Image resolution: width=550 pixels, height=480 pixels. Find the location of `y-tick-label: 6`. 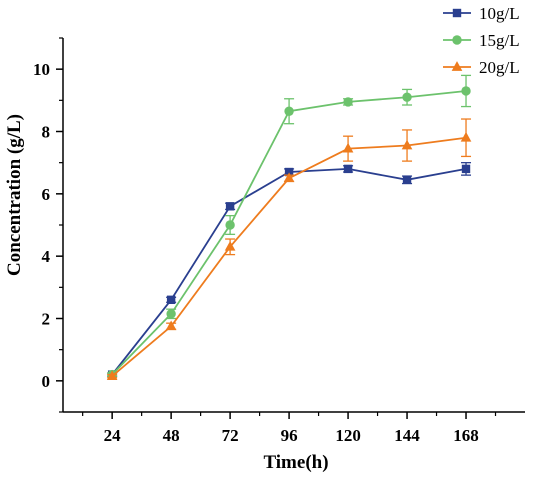

y-tick-label: 6 is located at coordinates (46, 194).